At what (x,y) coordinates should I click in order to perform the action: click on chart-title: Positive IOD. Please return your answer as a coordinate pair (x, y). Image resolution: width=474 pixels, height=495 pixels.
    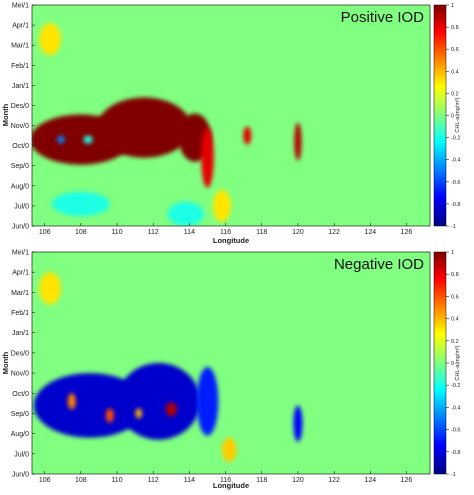
    Looking at the image, I should click on (383, 17).